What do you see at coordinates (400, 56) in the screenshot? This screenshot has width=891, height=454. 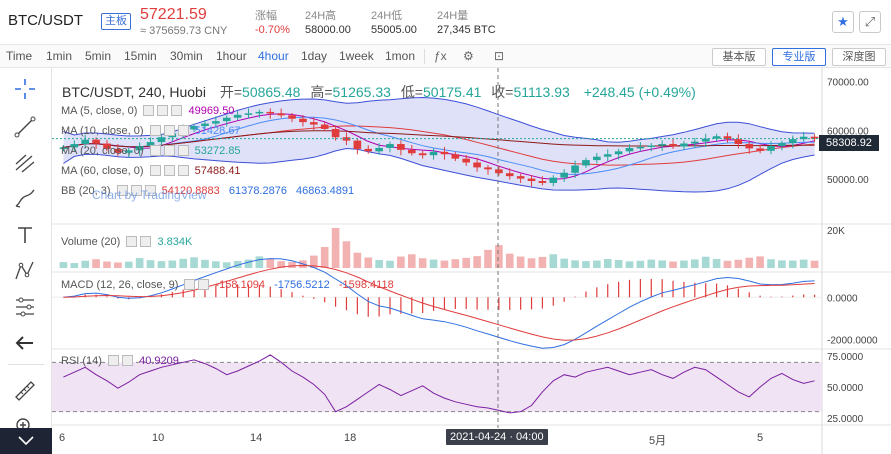 I see `tf-1mon: 1mon` at bounding box center [400, 56].